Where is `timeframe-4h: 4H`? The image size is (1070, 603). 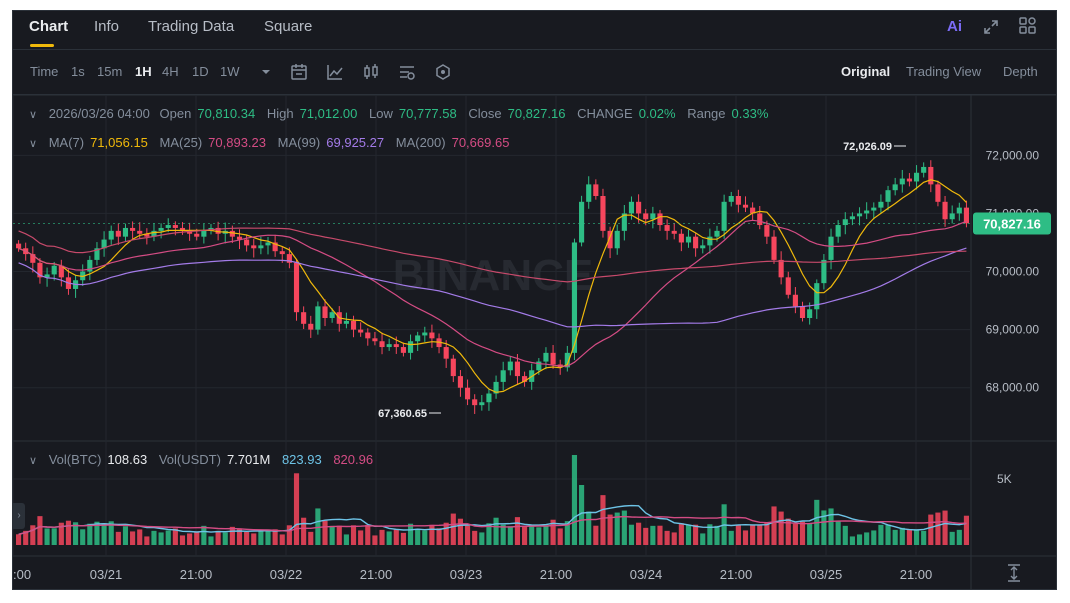 timeframe-4h: 4H is located at coordinates (170, 71).